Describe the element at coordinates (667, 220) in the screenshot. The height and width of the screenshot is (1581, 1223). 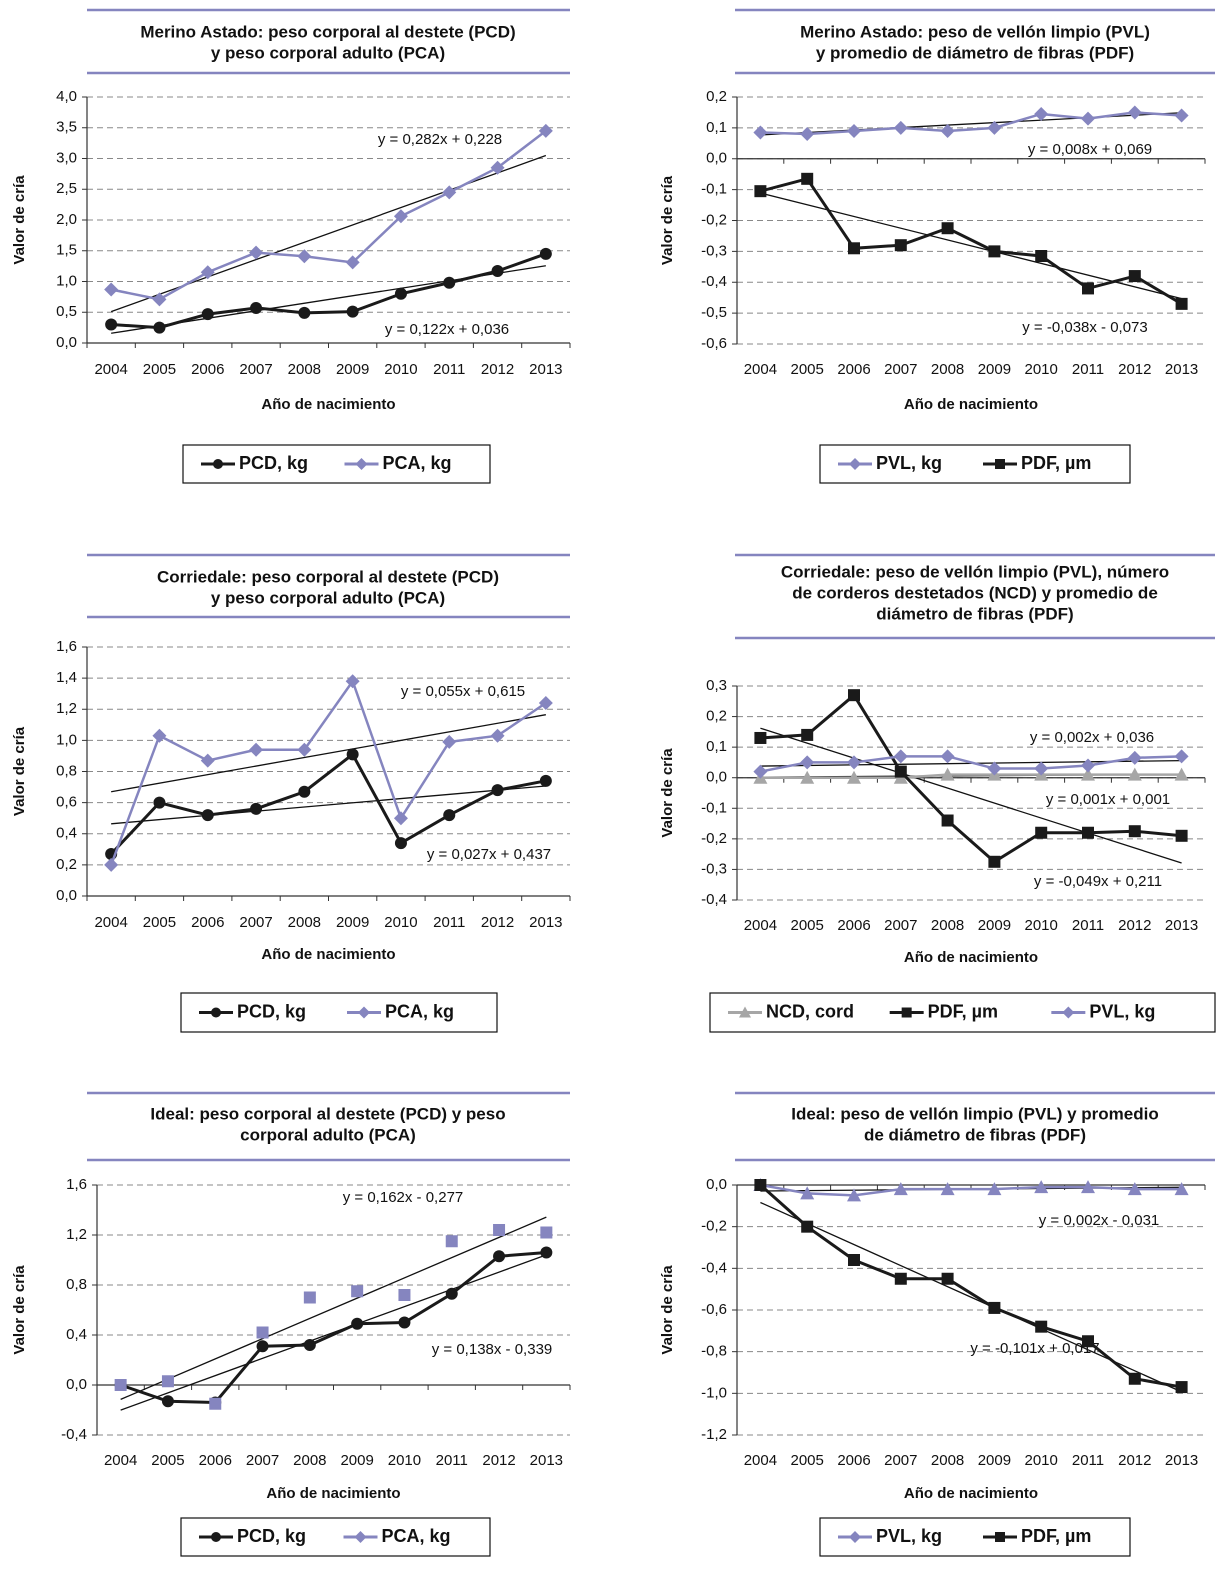
I see `y-axis-title: Valor de cría` at that location.